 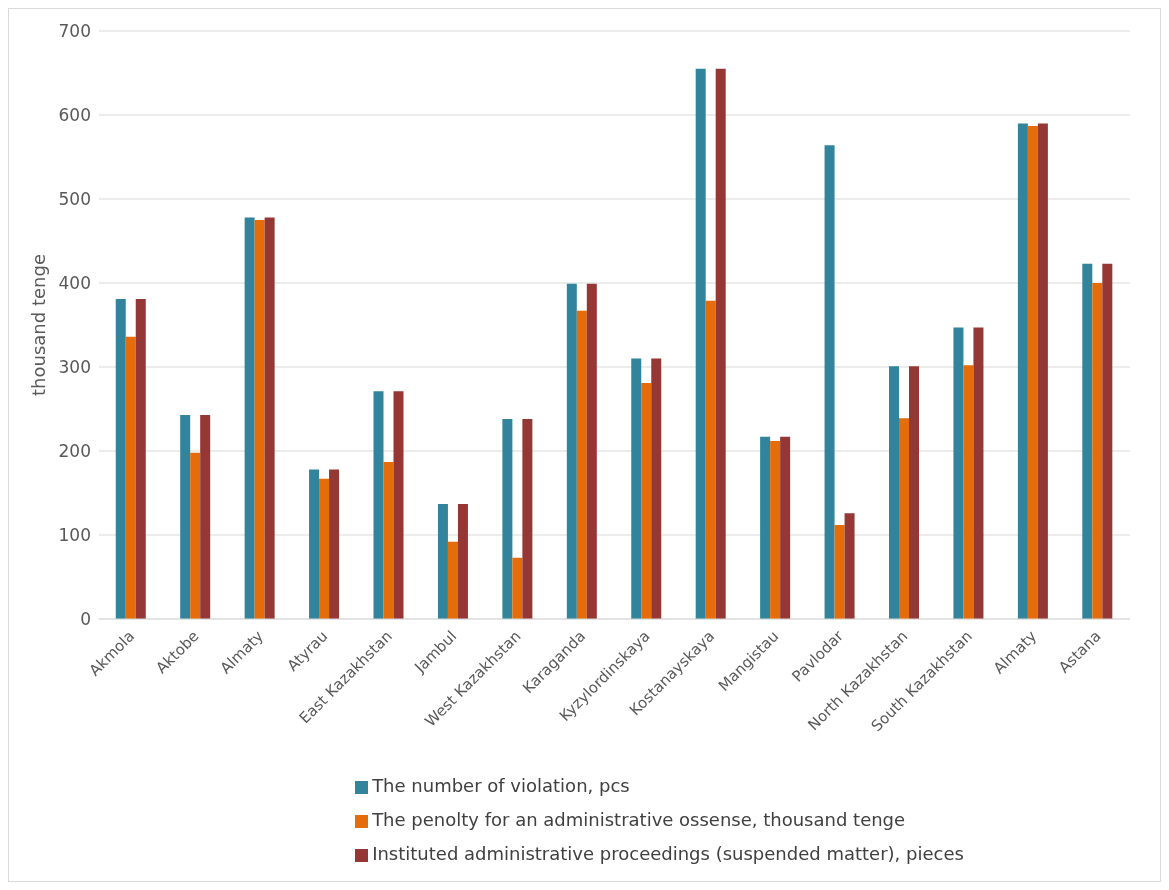 What do you see at coordinates (501, 785) in the screenshot?
I see `legend-label: The number of violation, pcs` at bounding box center [501, 785].